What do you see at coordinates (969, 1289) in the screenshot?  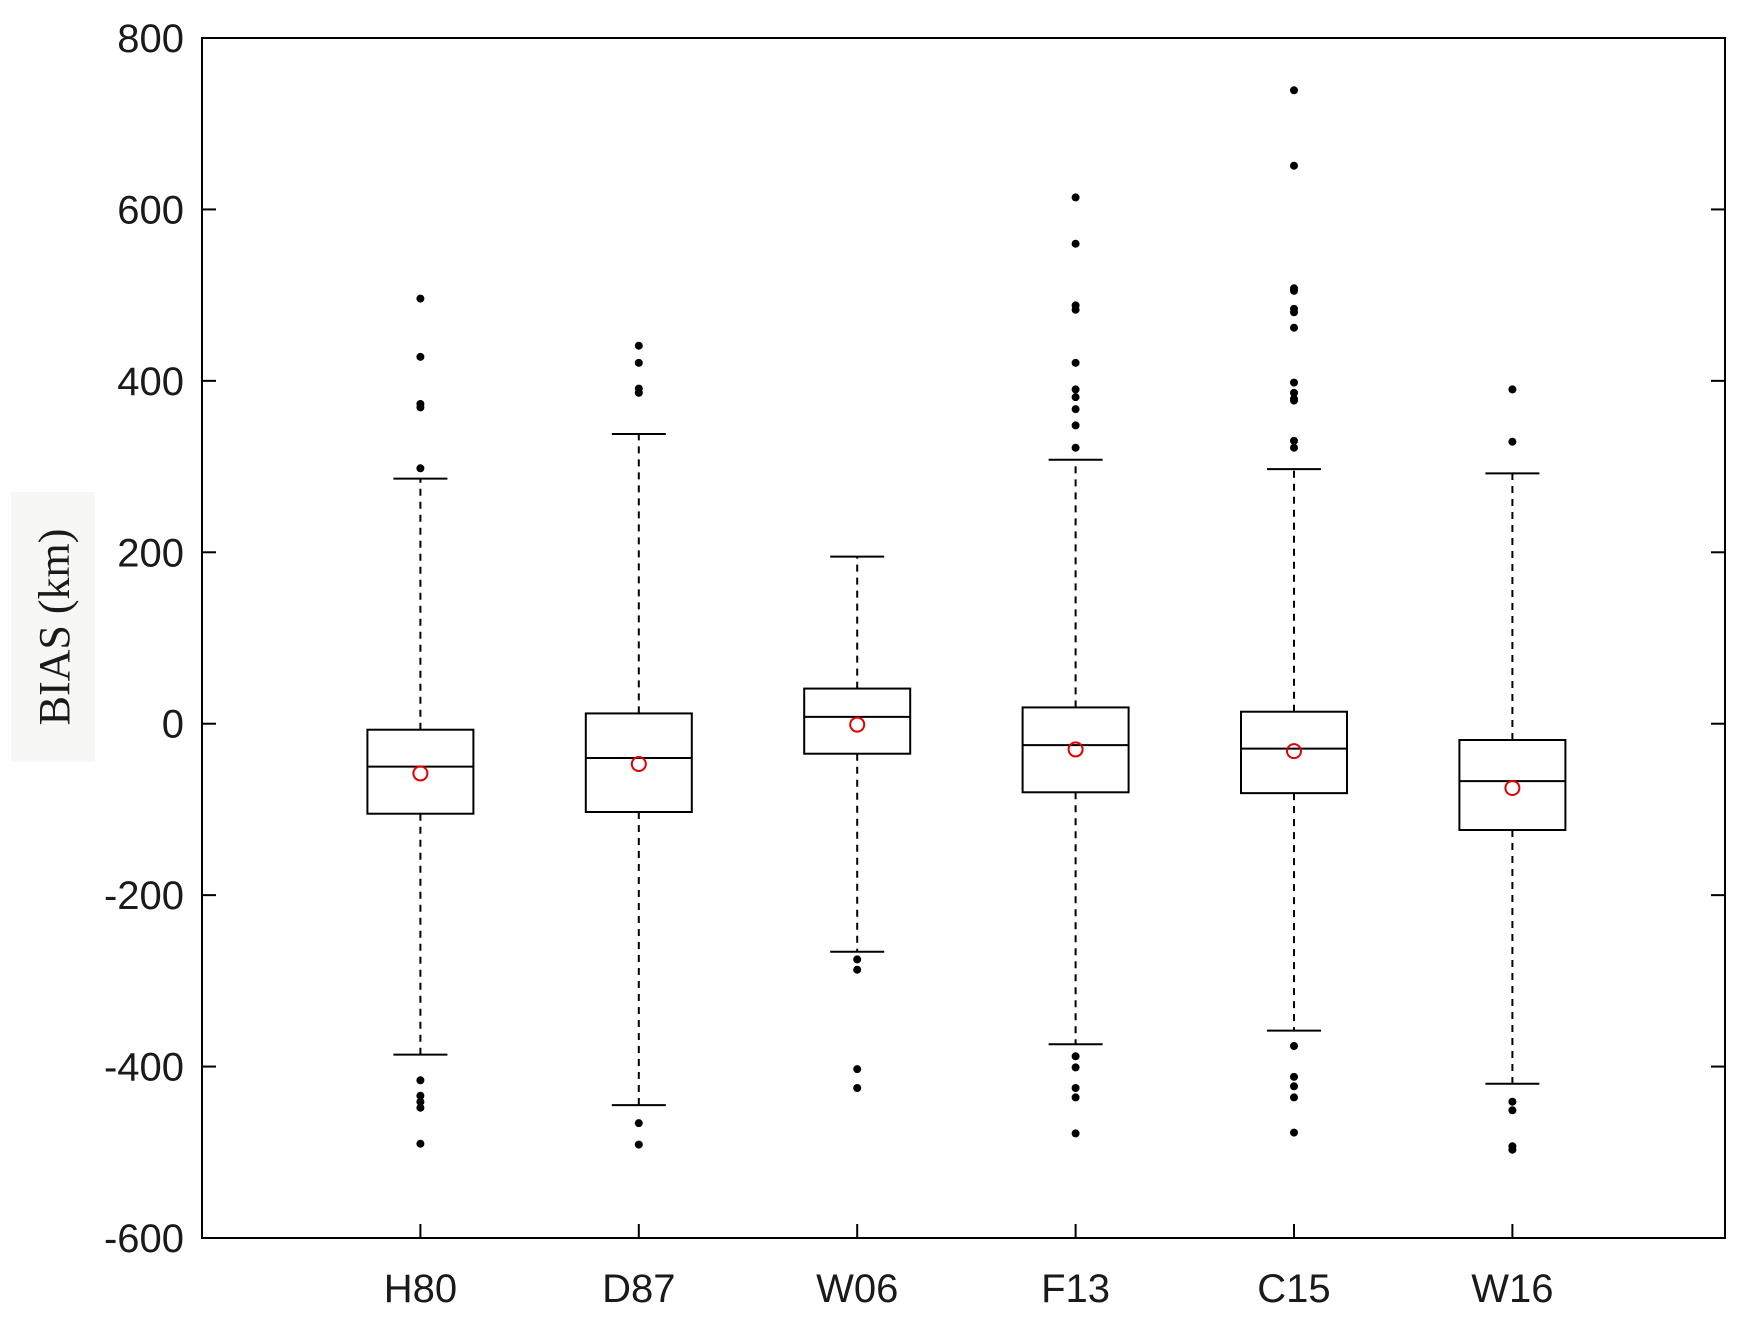 I see `x-axis-tick-labels: H80 D87 W06 F13 C15 W16` at bounding box center [969, 1289].